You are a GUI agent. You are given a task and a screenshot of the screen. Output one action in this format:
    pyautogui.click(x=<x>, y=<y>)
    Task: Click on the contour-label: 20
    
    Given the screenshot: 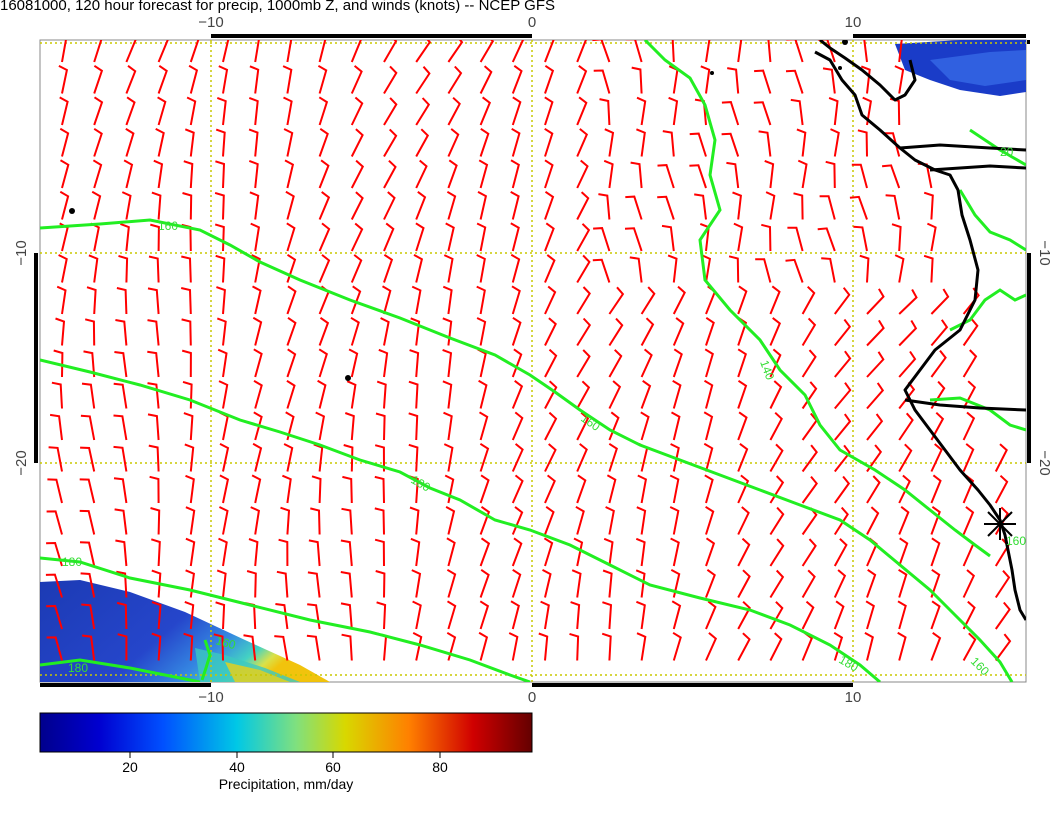 What is the action you would take?
    pyautogui.click(x=1007, y=152)
    